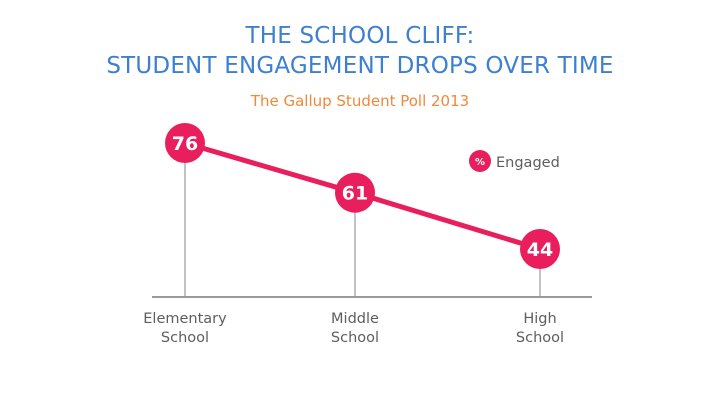 The image size is (720, 405). What do you see at coordinates (528, 163) in the screenshot?
I see `legend-label-engaged: Engaged` at bounding box center [528, 163].